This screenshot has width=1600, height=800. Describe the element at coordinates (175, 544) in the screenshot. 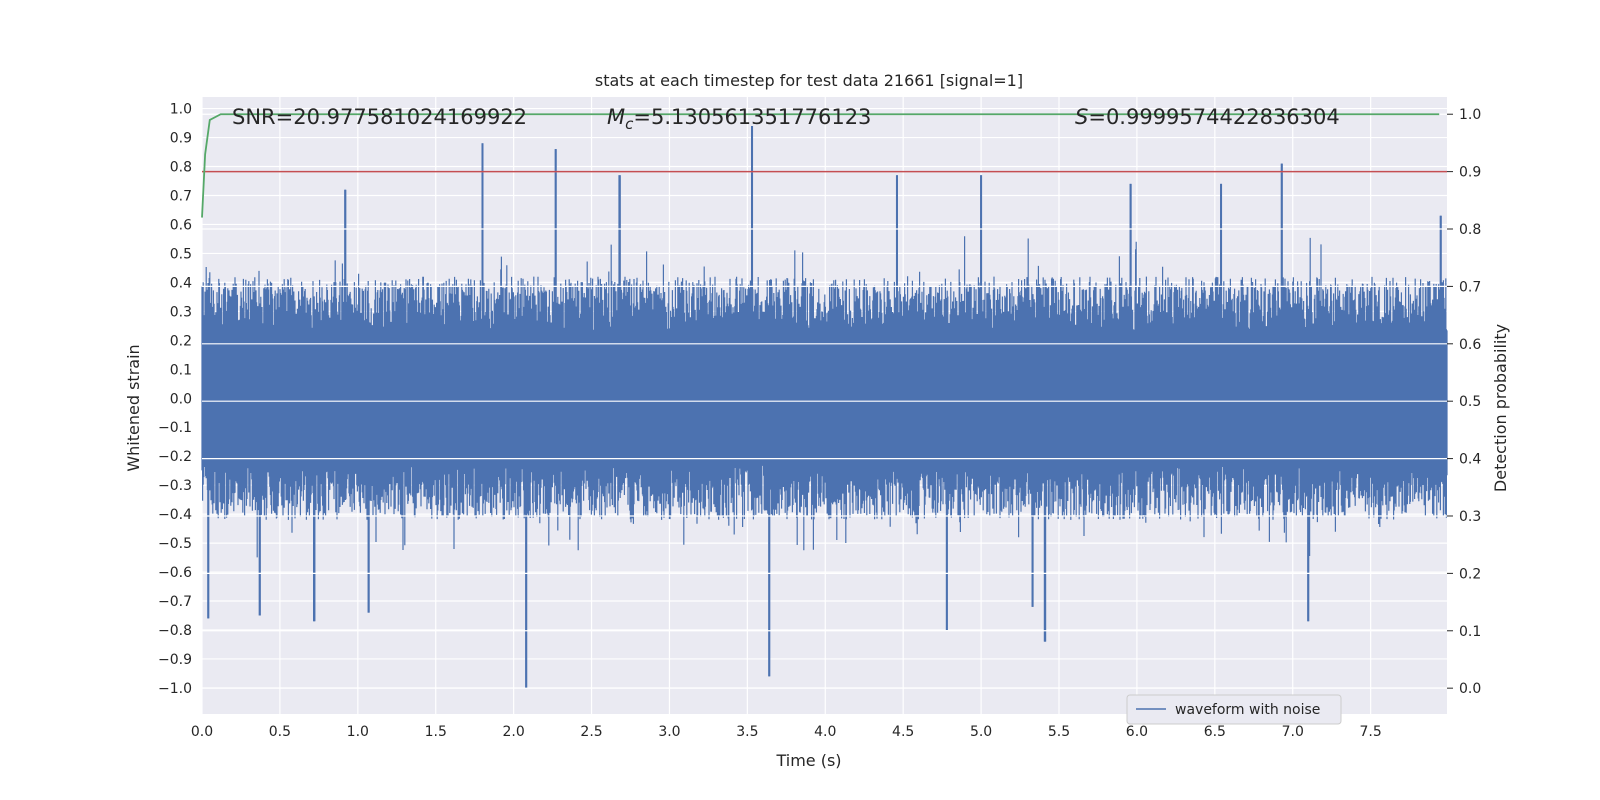

I see `y-left-tick-label: −0.5` at that location.